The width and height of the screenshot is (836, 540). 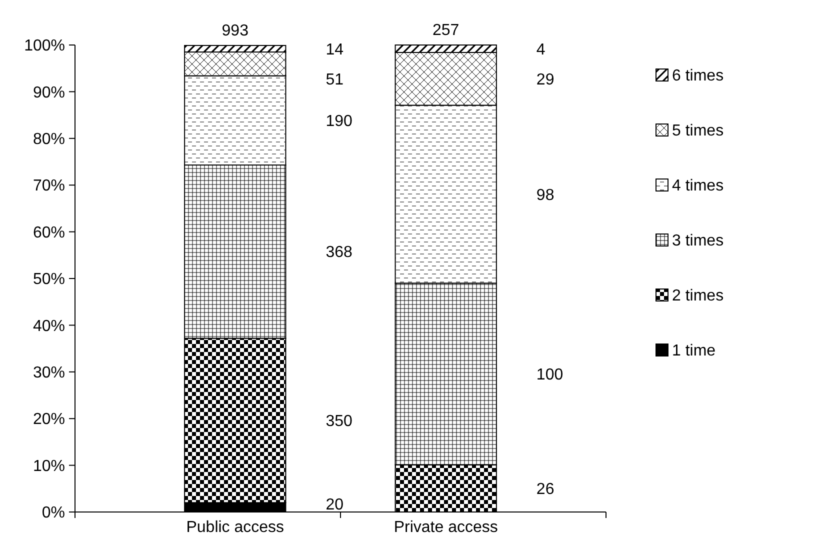 What do you see at coordinates (48, 186) in the screenshot?
I see `y-tick-label: 70%` at bounding box center [48, 186].